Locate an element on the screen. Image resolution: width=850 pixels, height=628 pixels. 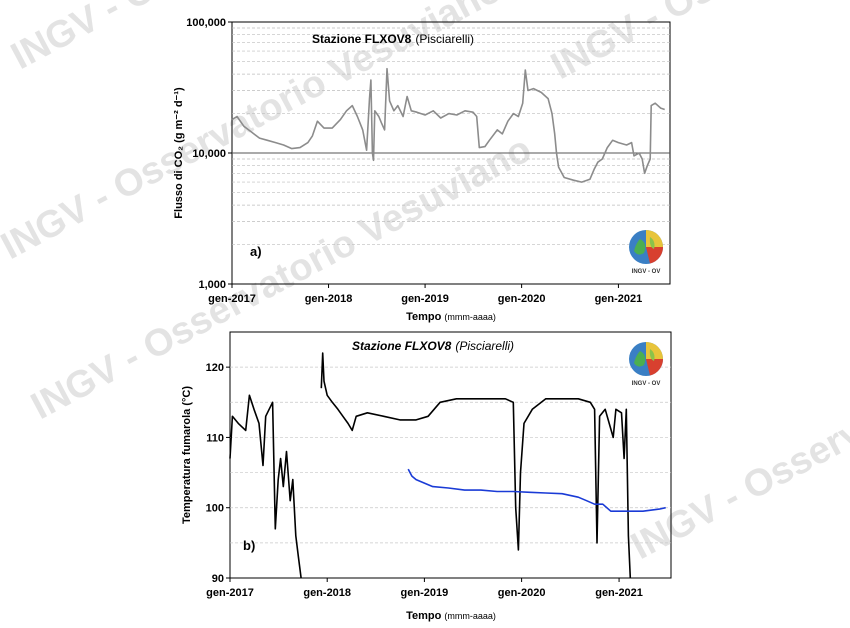
y-tick-label: 100 is located at coordinates (215, 509).